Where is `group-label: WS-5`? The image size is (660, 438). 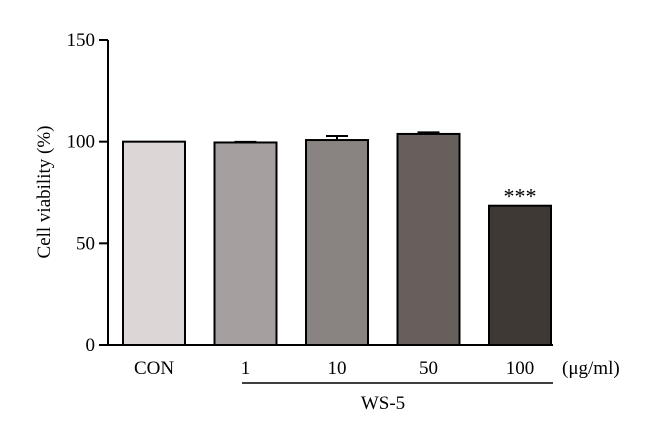
group-label: WS-5 is located at coordinates (383, 403).